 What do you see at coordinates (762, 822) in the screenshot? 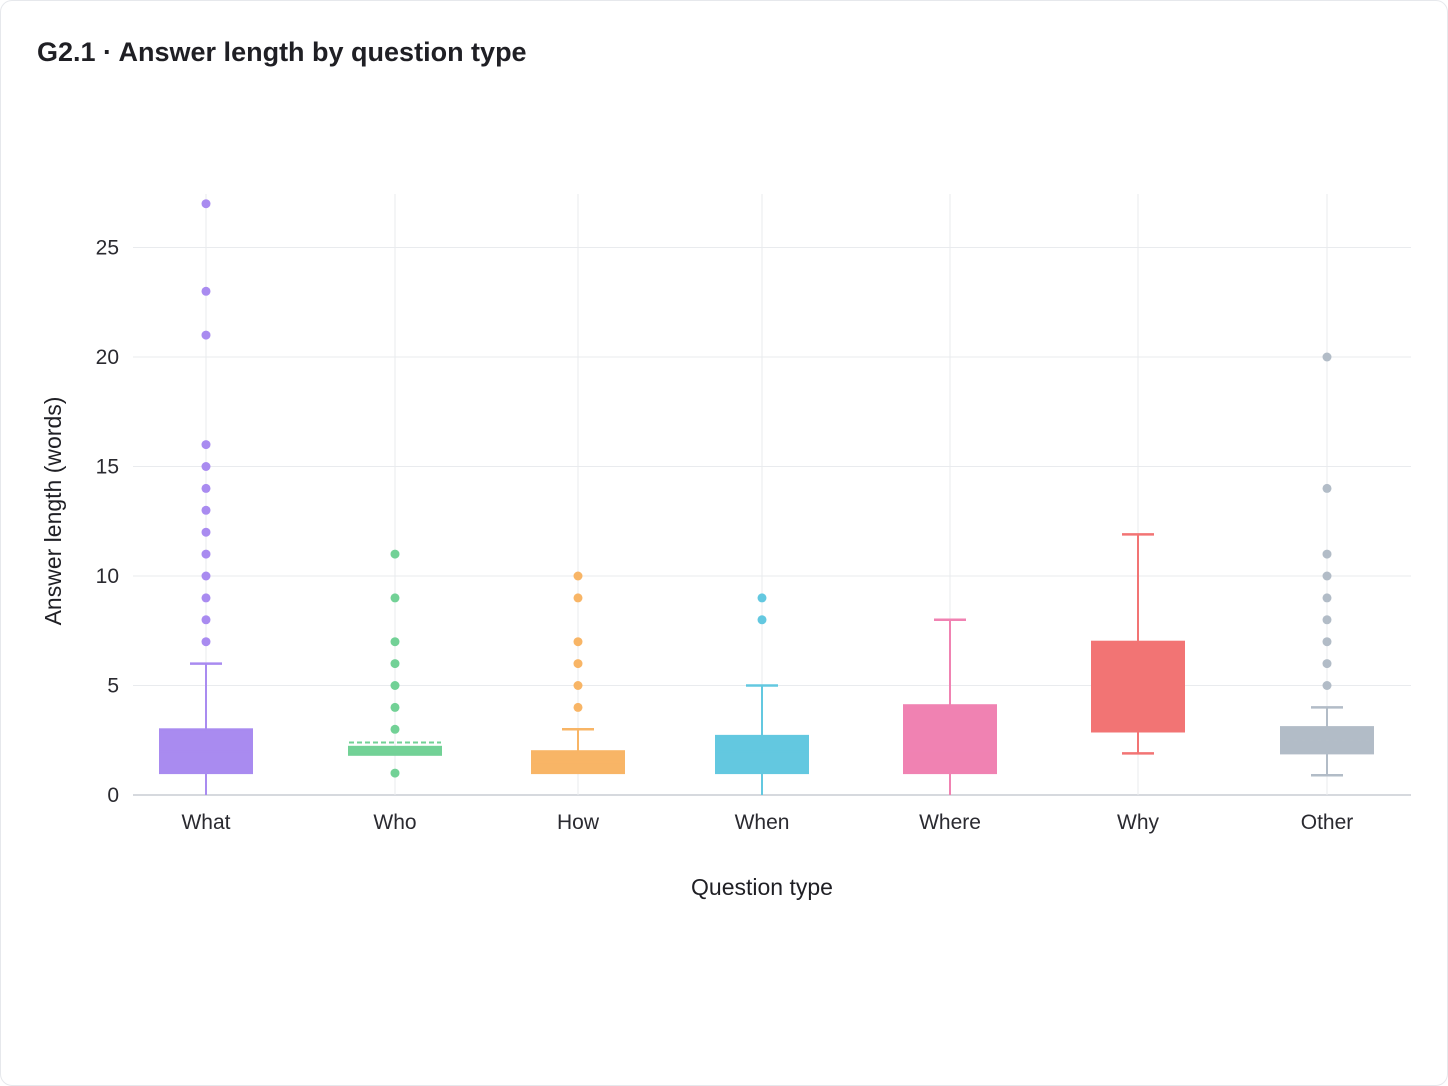
I see `x-tick-label: When` at bounding box center [762, 822].